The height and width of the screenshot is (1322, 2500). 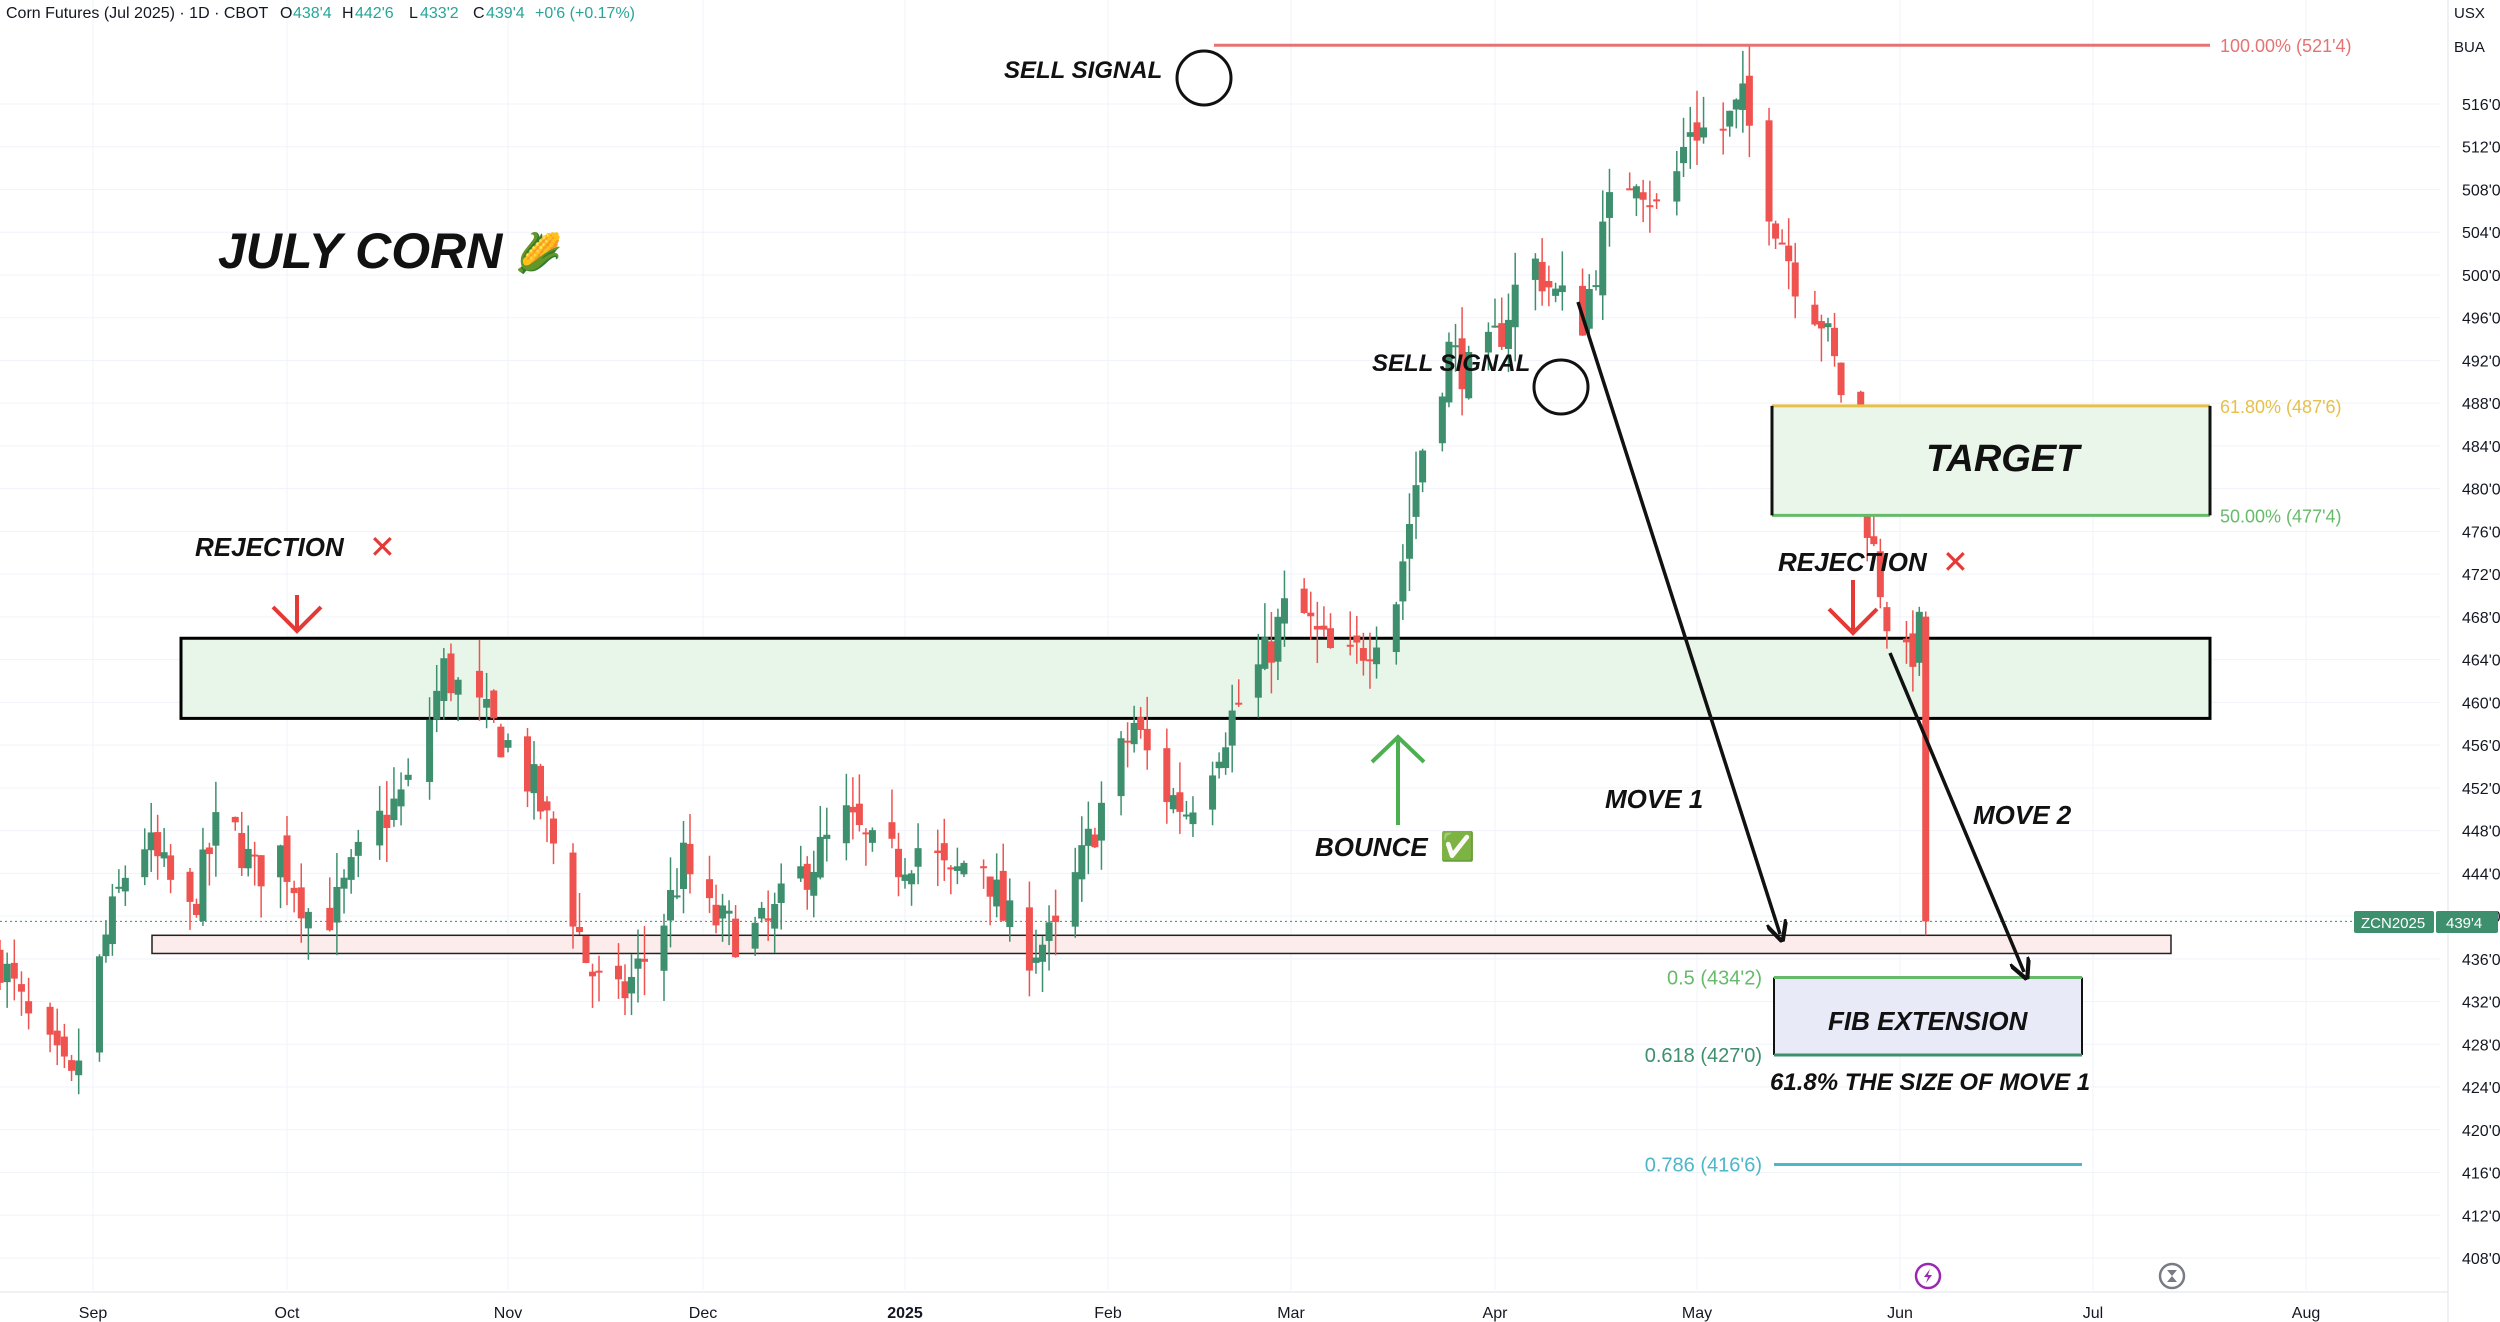 I want to click on arrow-head, so click(x=1398, y=749).